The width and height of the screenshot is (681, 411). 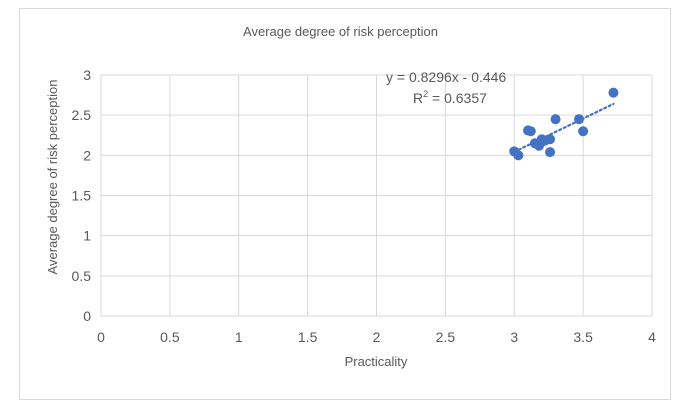 What do you see at coordinates (87, 75) in the screenshot?
I see `y-tick-label: 3` at bounding box center [87, 75].